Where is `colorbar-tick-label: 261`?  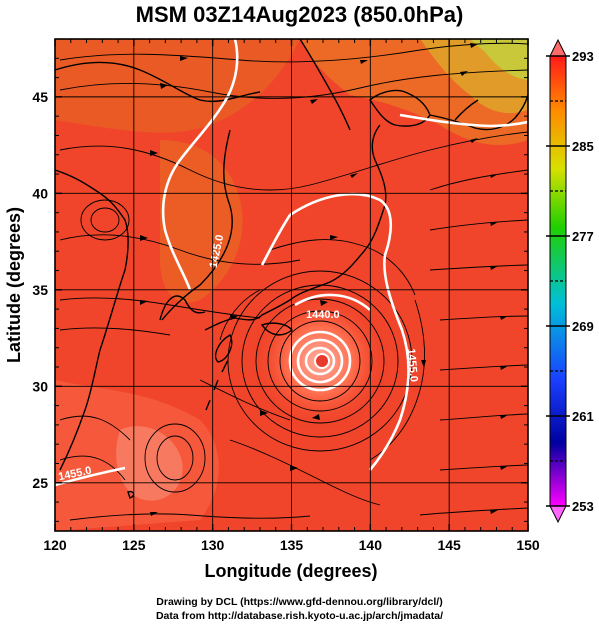 colorbar-tick-label: 261 is located at coordinates (583, 416).